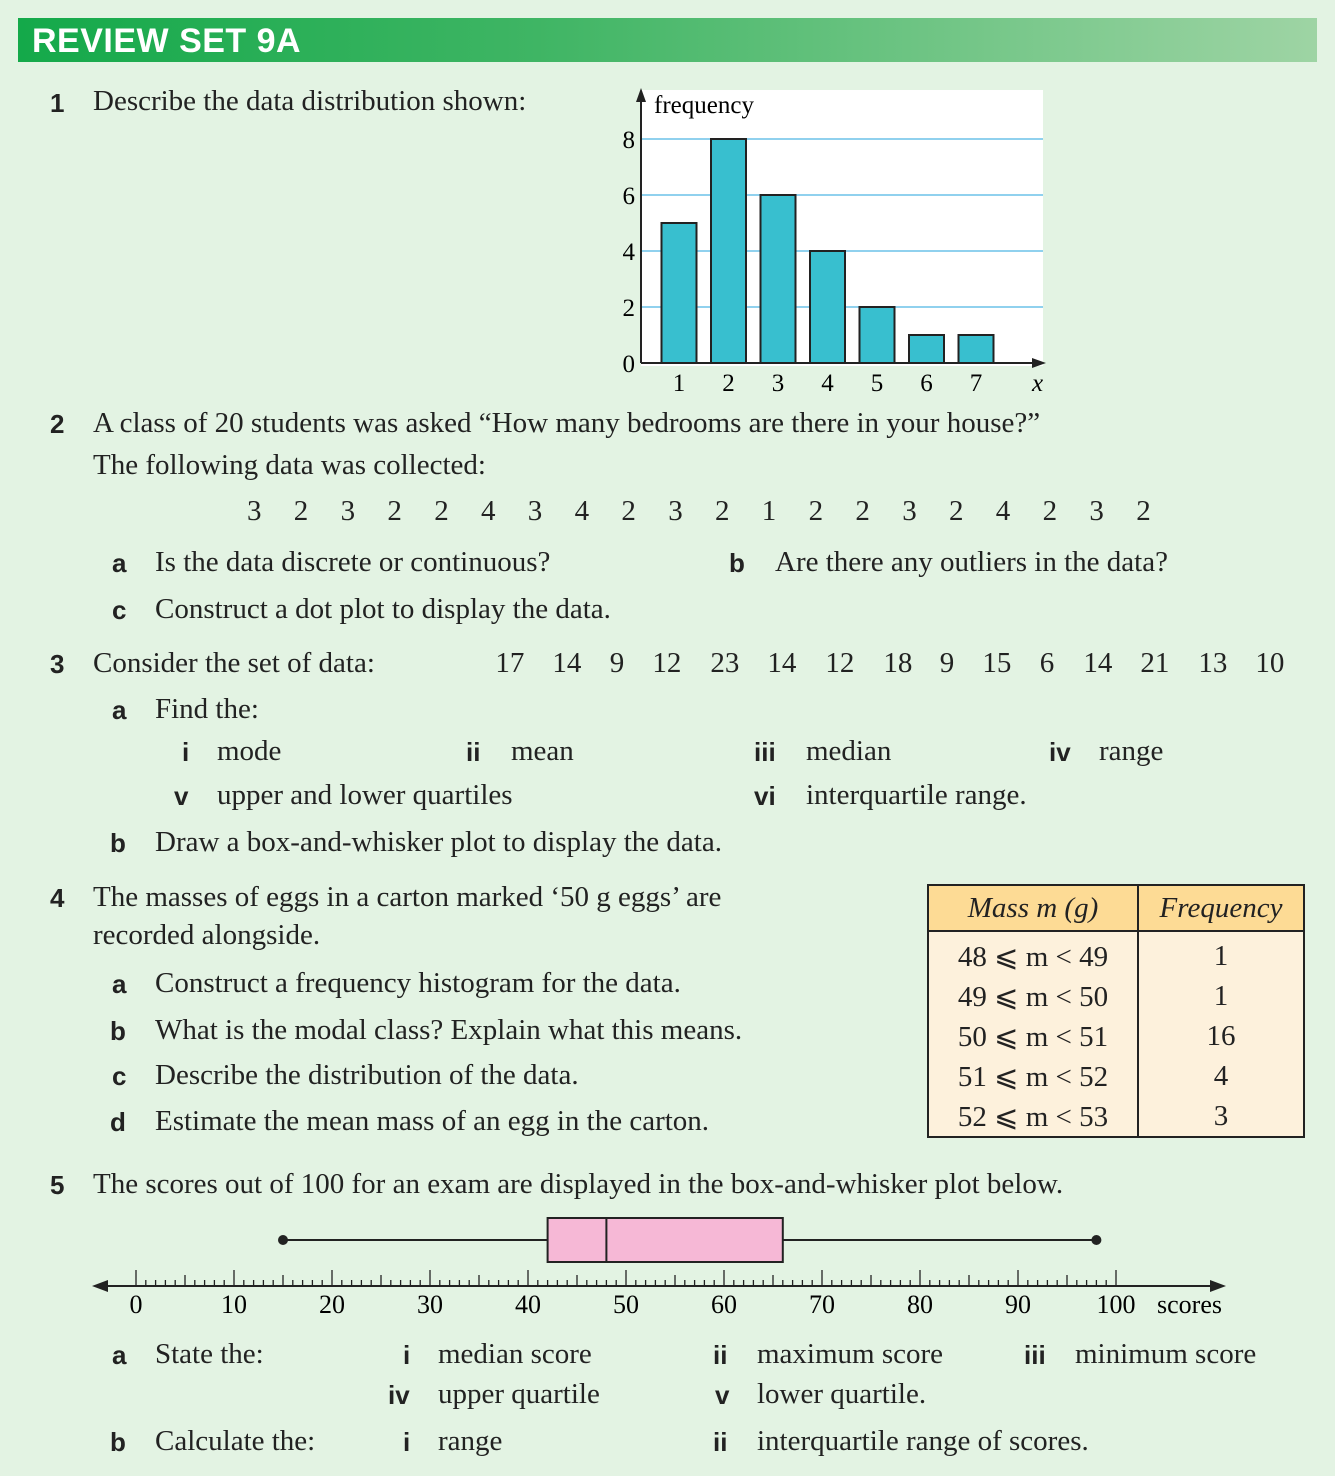  Describe the element at coordinates (57, 103) in the screenshot. I see `q1-number: 1` at that location.